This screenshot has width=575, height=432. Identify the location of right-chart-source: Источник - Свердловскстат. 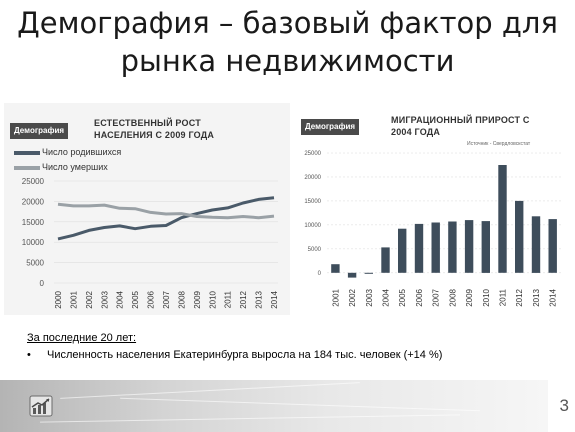
(499, 144).